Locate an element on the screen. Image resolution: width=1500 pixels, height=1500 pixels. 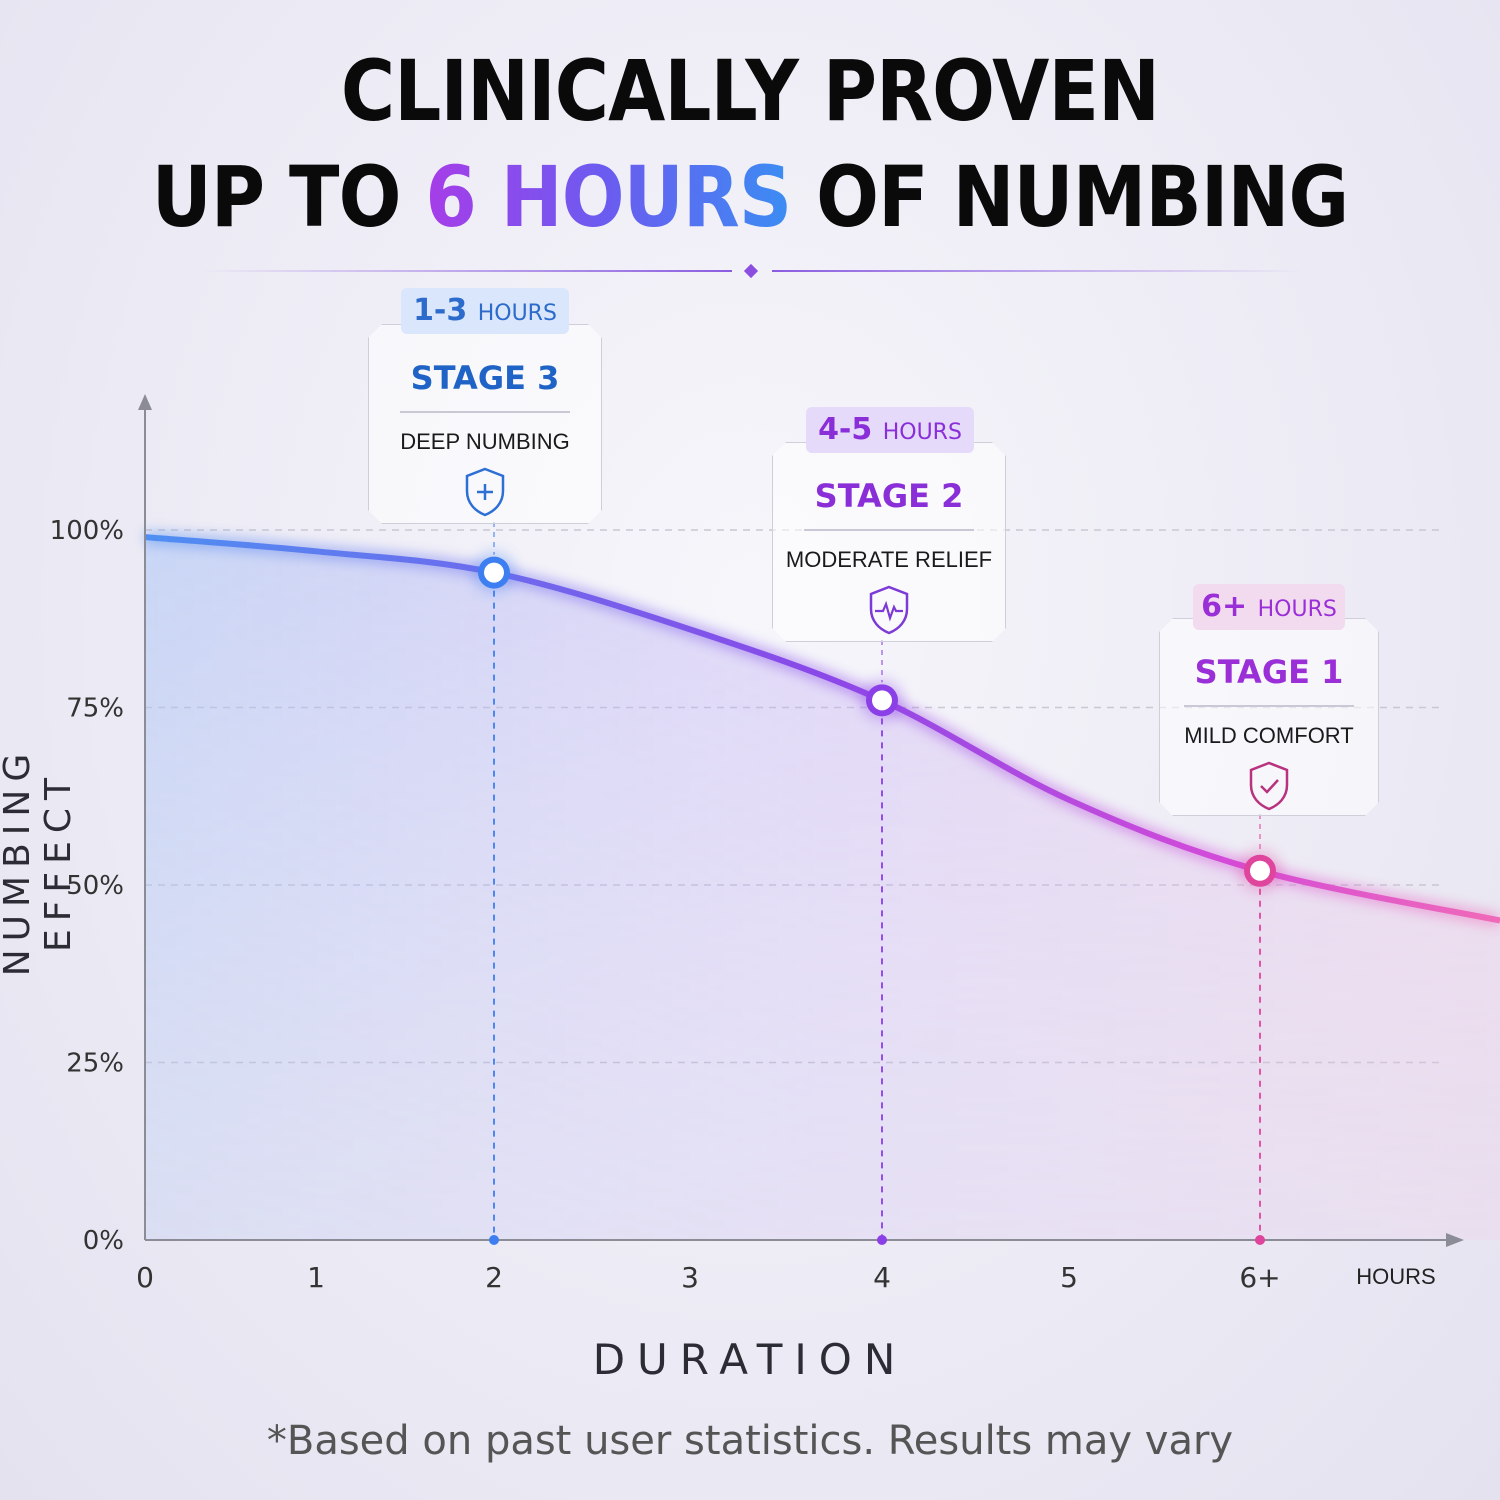
stage-2-hours-tag: 4-5 HOURS is located at coordinates (890, 430).